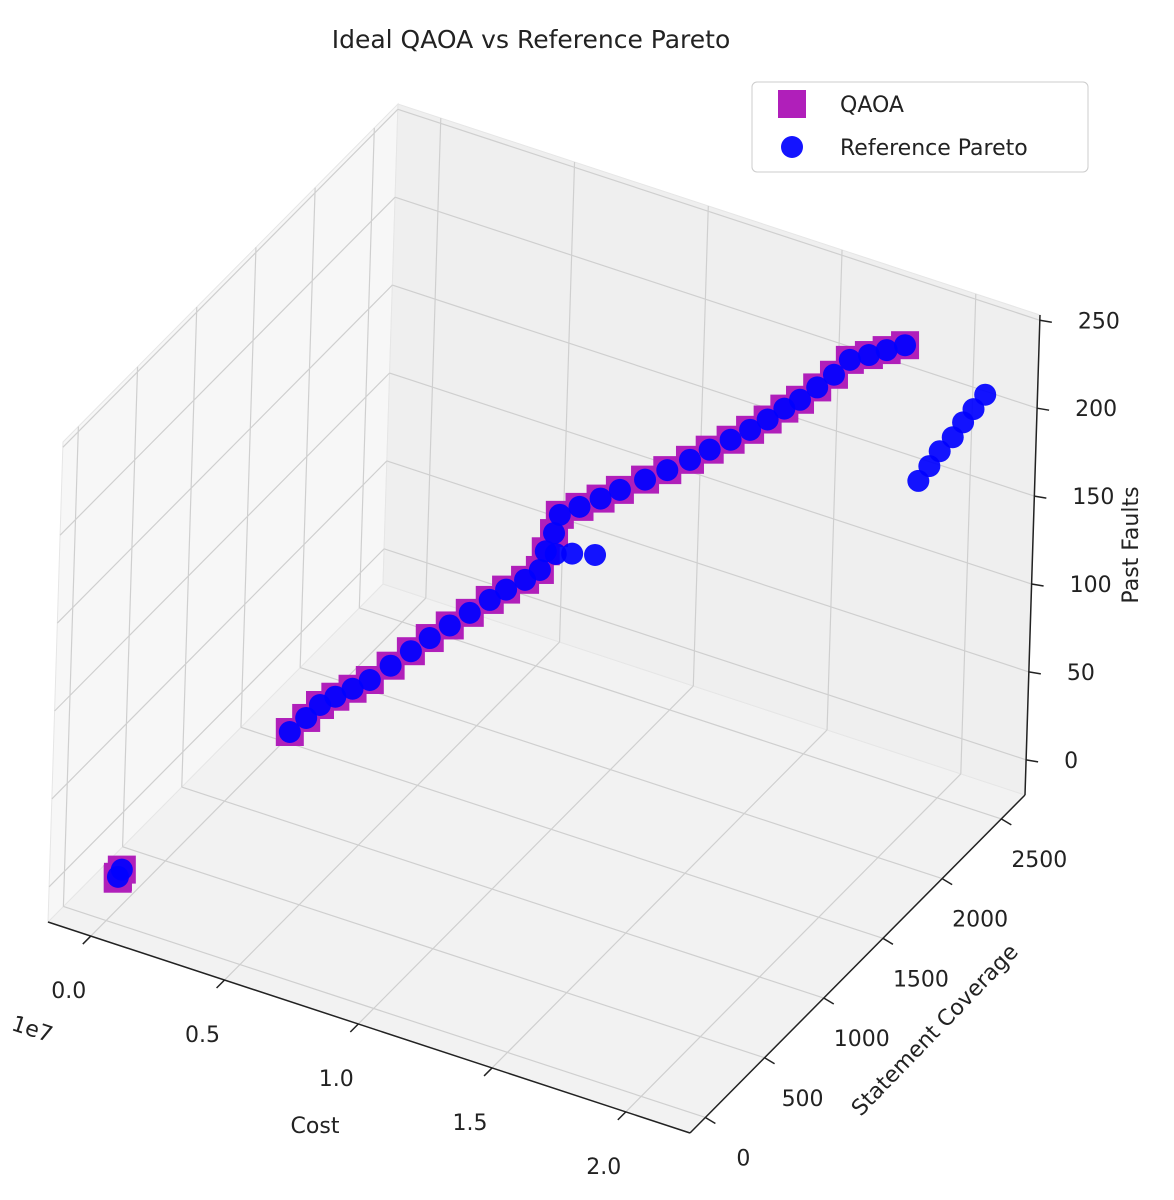 The image size is (1174, 1200). What do you see at coordinates (531, 39) in the screenshot?
I see `chart-title: Ideal QAOA vs Reference Pareto` at bounding box center [531, 39].